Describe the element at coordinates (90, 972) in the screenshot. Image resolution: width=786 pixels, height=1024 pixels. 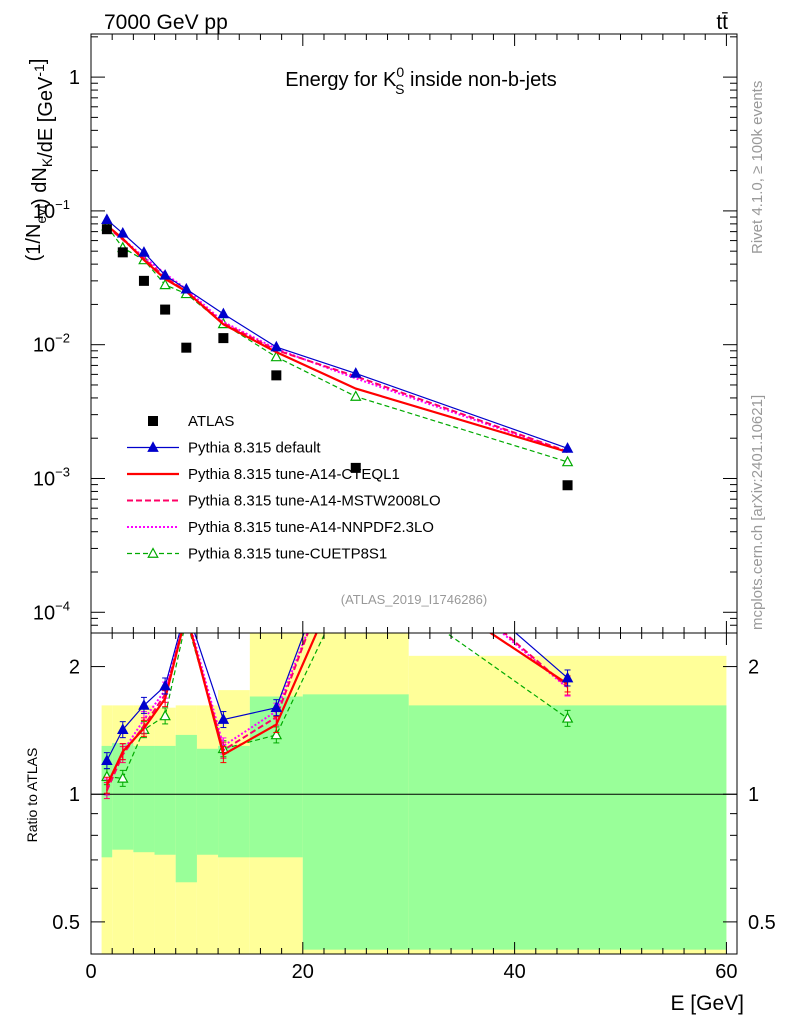
I see `x-tick-label: 0` at that location.